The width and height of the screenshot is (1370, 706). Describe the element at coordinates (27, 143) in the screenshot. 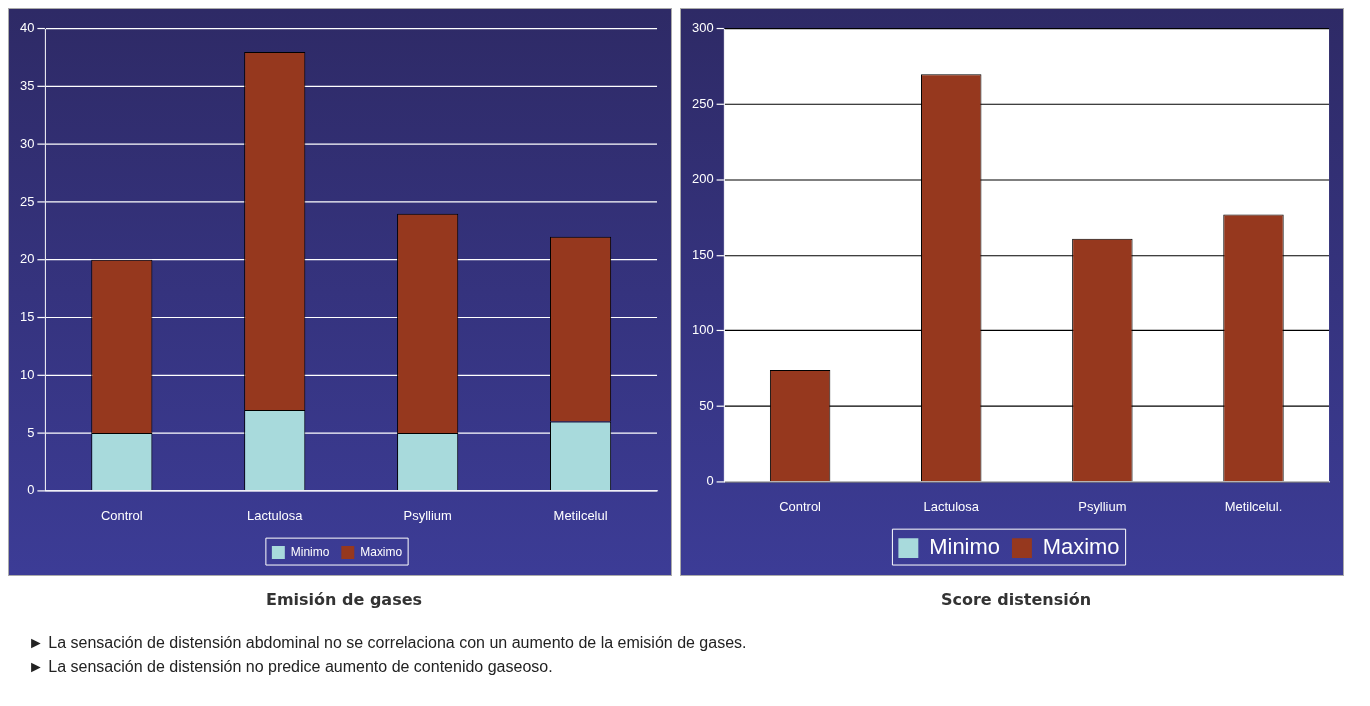

I see `y-tick-label: 30` at that location.